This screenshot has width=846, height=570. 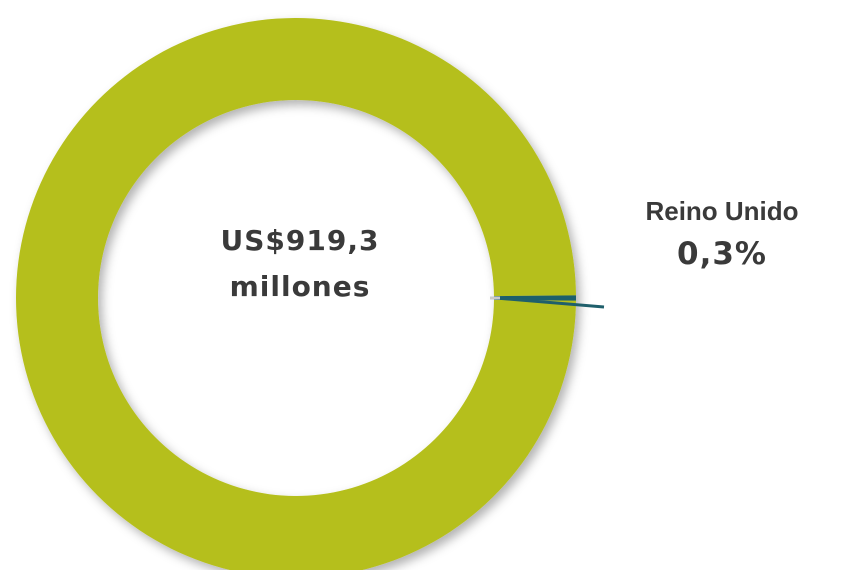 What do you see at coordinates (722, 254) in the screenshot?
I see `slice-label-percent: 0,3%` at bounding box center [722, 254].